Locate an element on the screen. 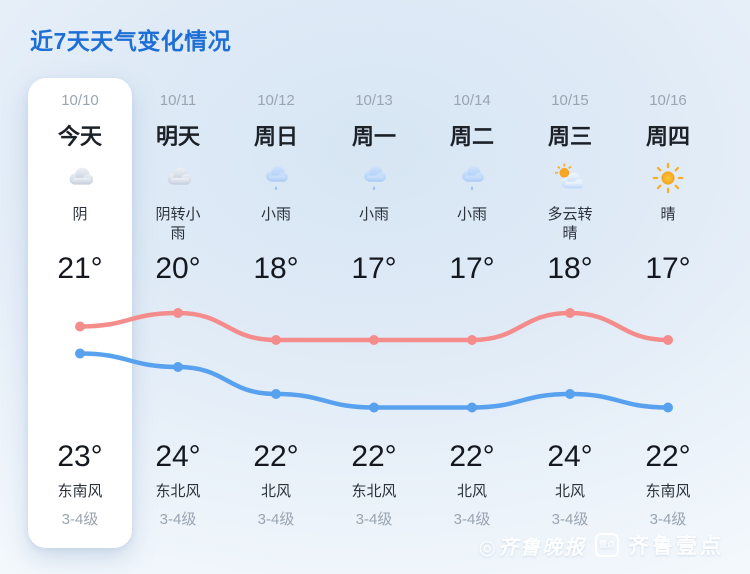  today-highlight-card is located at coordinates (80, 313).